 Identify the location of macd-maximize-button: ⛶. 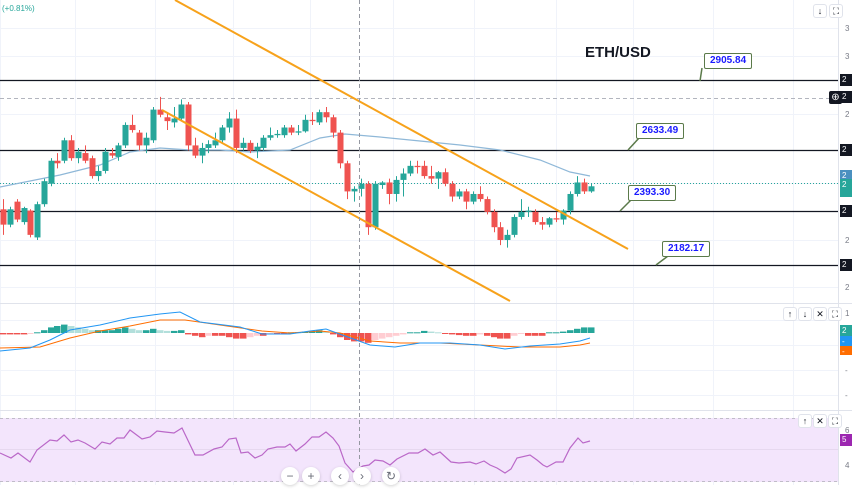
(835, 314).